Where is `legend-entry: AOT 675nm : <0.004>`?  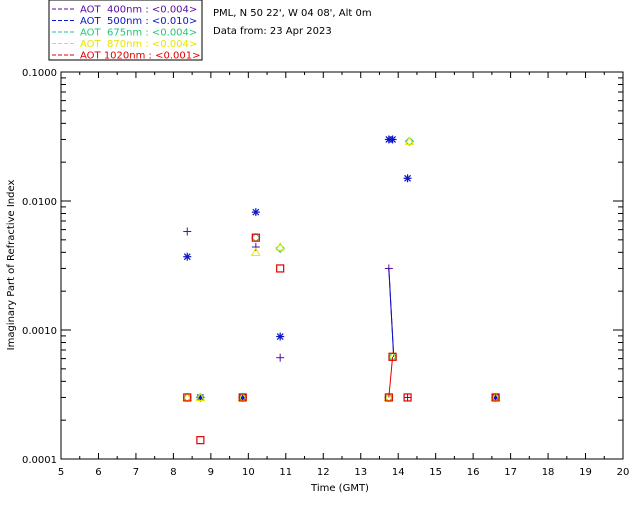 legend-entry: AOT 675nm : <0.004> is located at coordinates (138, 33).